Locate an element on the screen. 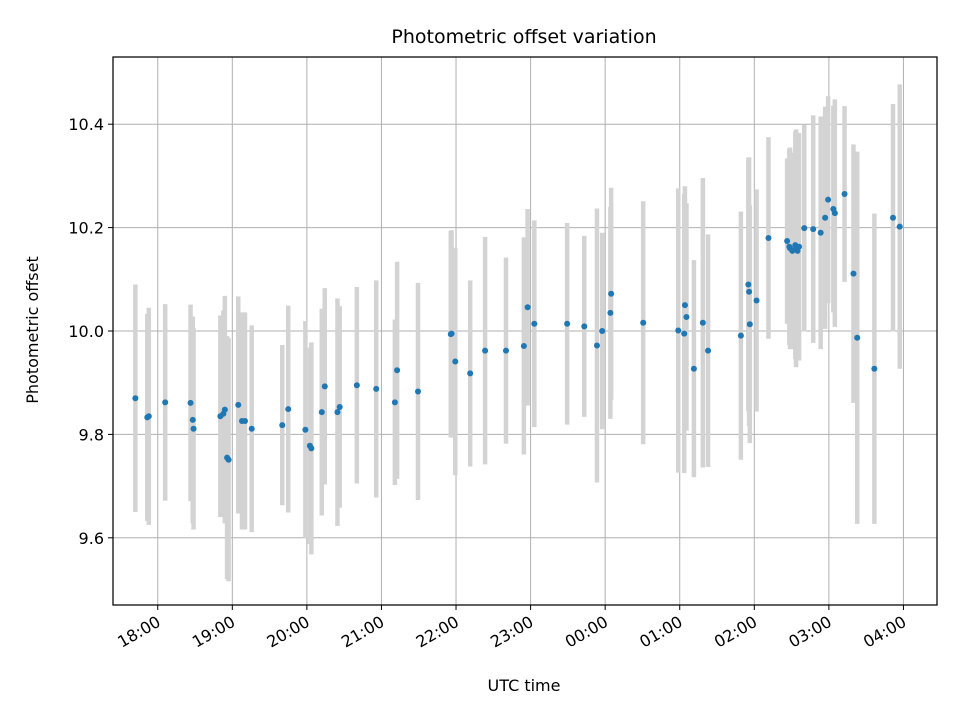  y-axis-ticks: 9.6 9.8 10.0 10.2 10.4 is located at coordinates (90, 331).